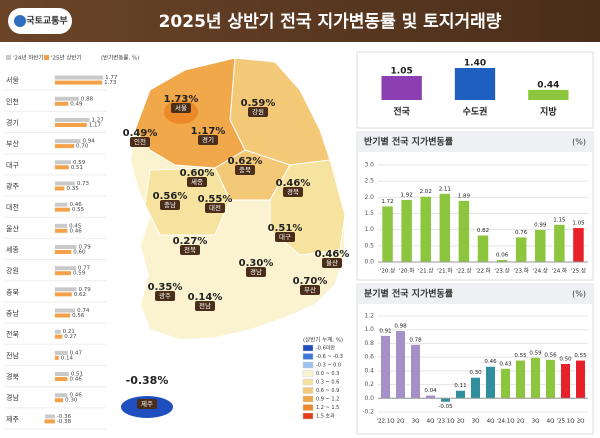 Image resolution: width=600 pixels, height=438 pixels. What do you see at coordinates (327, 374) in the screenshot?
I see `legend-label: 0.0 ~ 0.3` at bounding box center [327, 374].